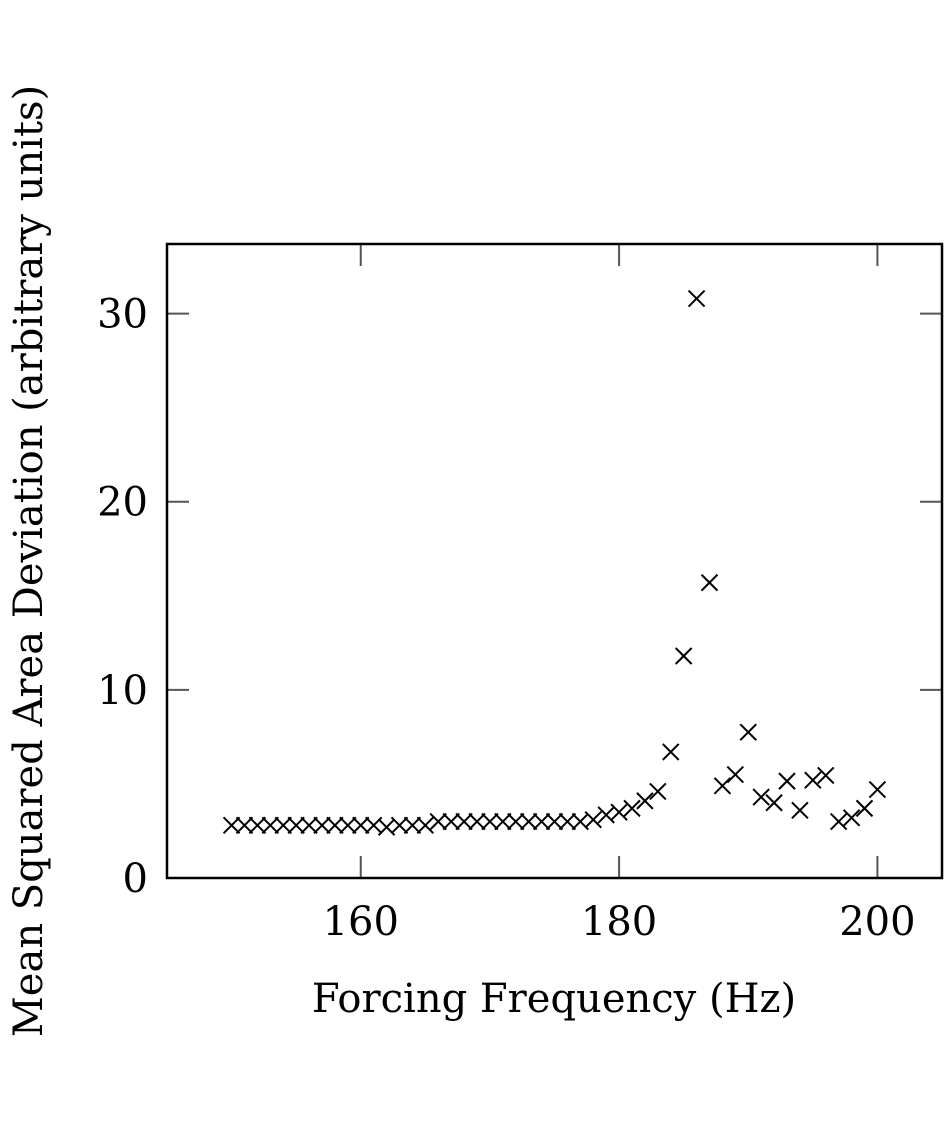 The height and width of the screenshot is (1127, 945). What do you see at coordinates (122, 315) in the screenshot?
I see `y-tick-label: 30` at bounding box center [122, 315].